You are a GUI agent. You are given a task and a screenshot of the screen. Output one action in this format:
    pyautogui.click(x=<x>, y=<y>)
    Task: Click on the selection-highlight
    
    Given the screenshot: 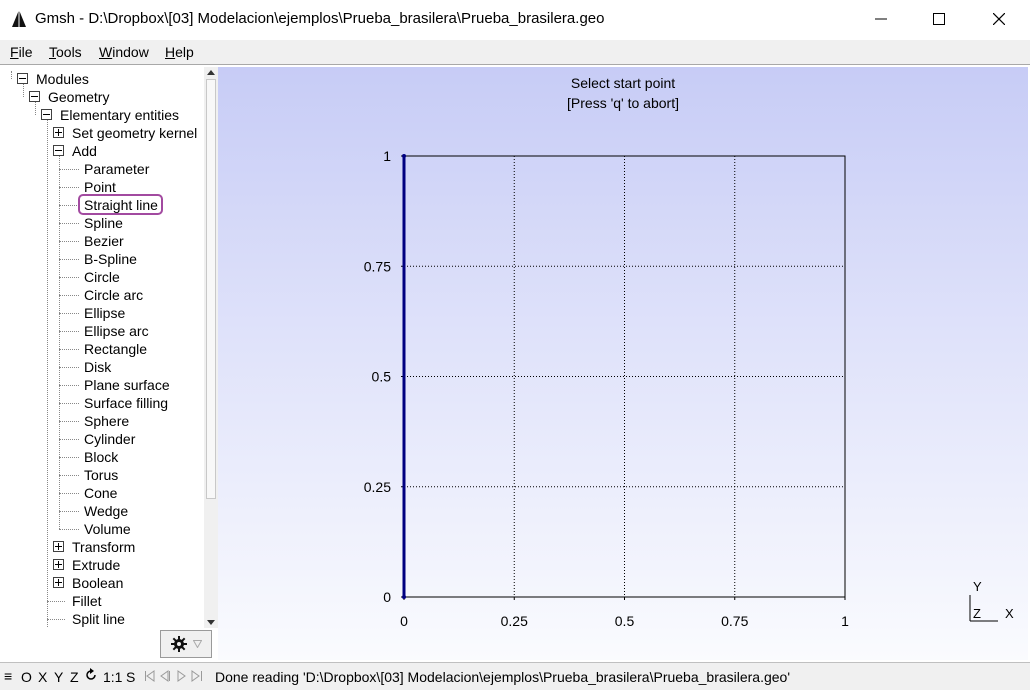 What is the action you would take?
    pyautogui.click(x=120, y=204)
    